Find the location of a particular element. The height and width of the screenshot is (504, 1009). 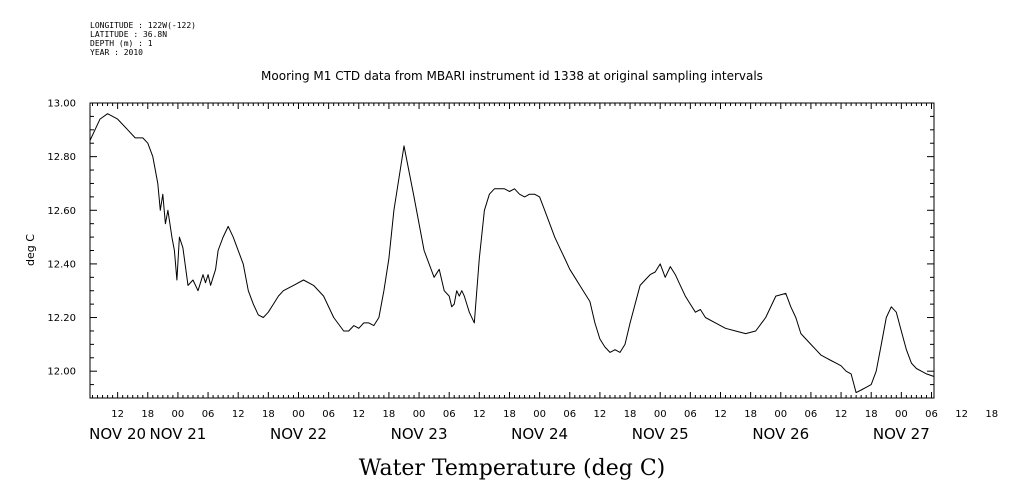

y-tick-label: 12.20 is located at coordinates (61, 318).